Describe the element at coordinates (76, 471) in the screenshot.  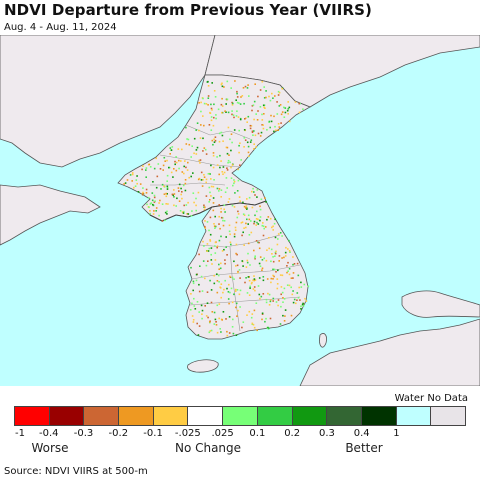
I see `source-note: Source: NDVI VIIRS at 500-m` at that location.